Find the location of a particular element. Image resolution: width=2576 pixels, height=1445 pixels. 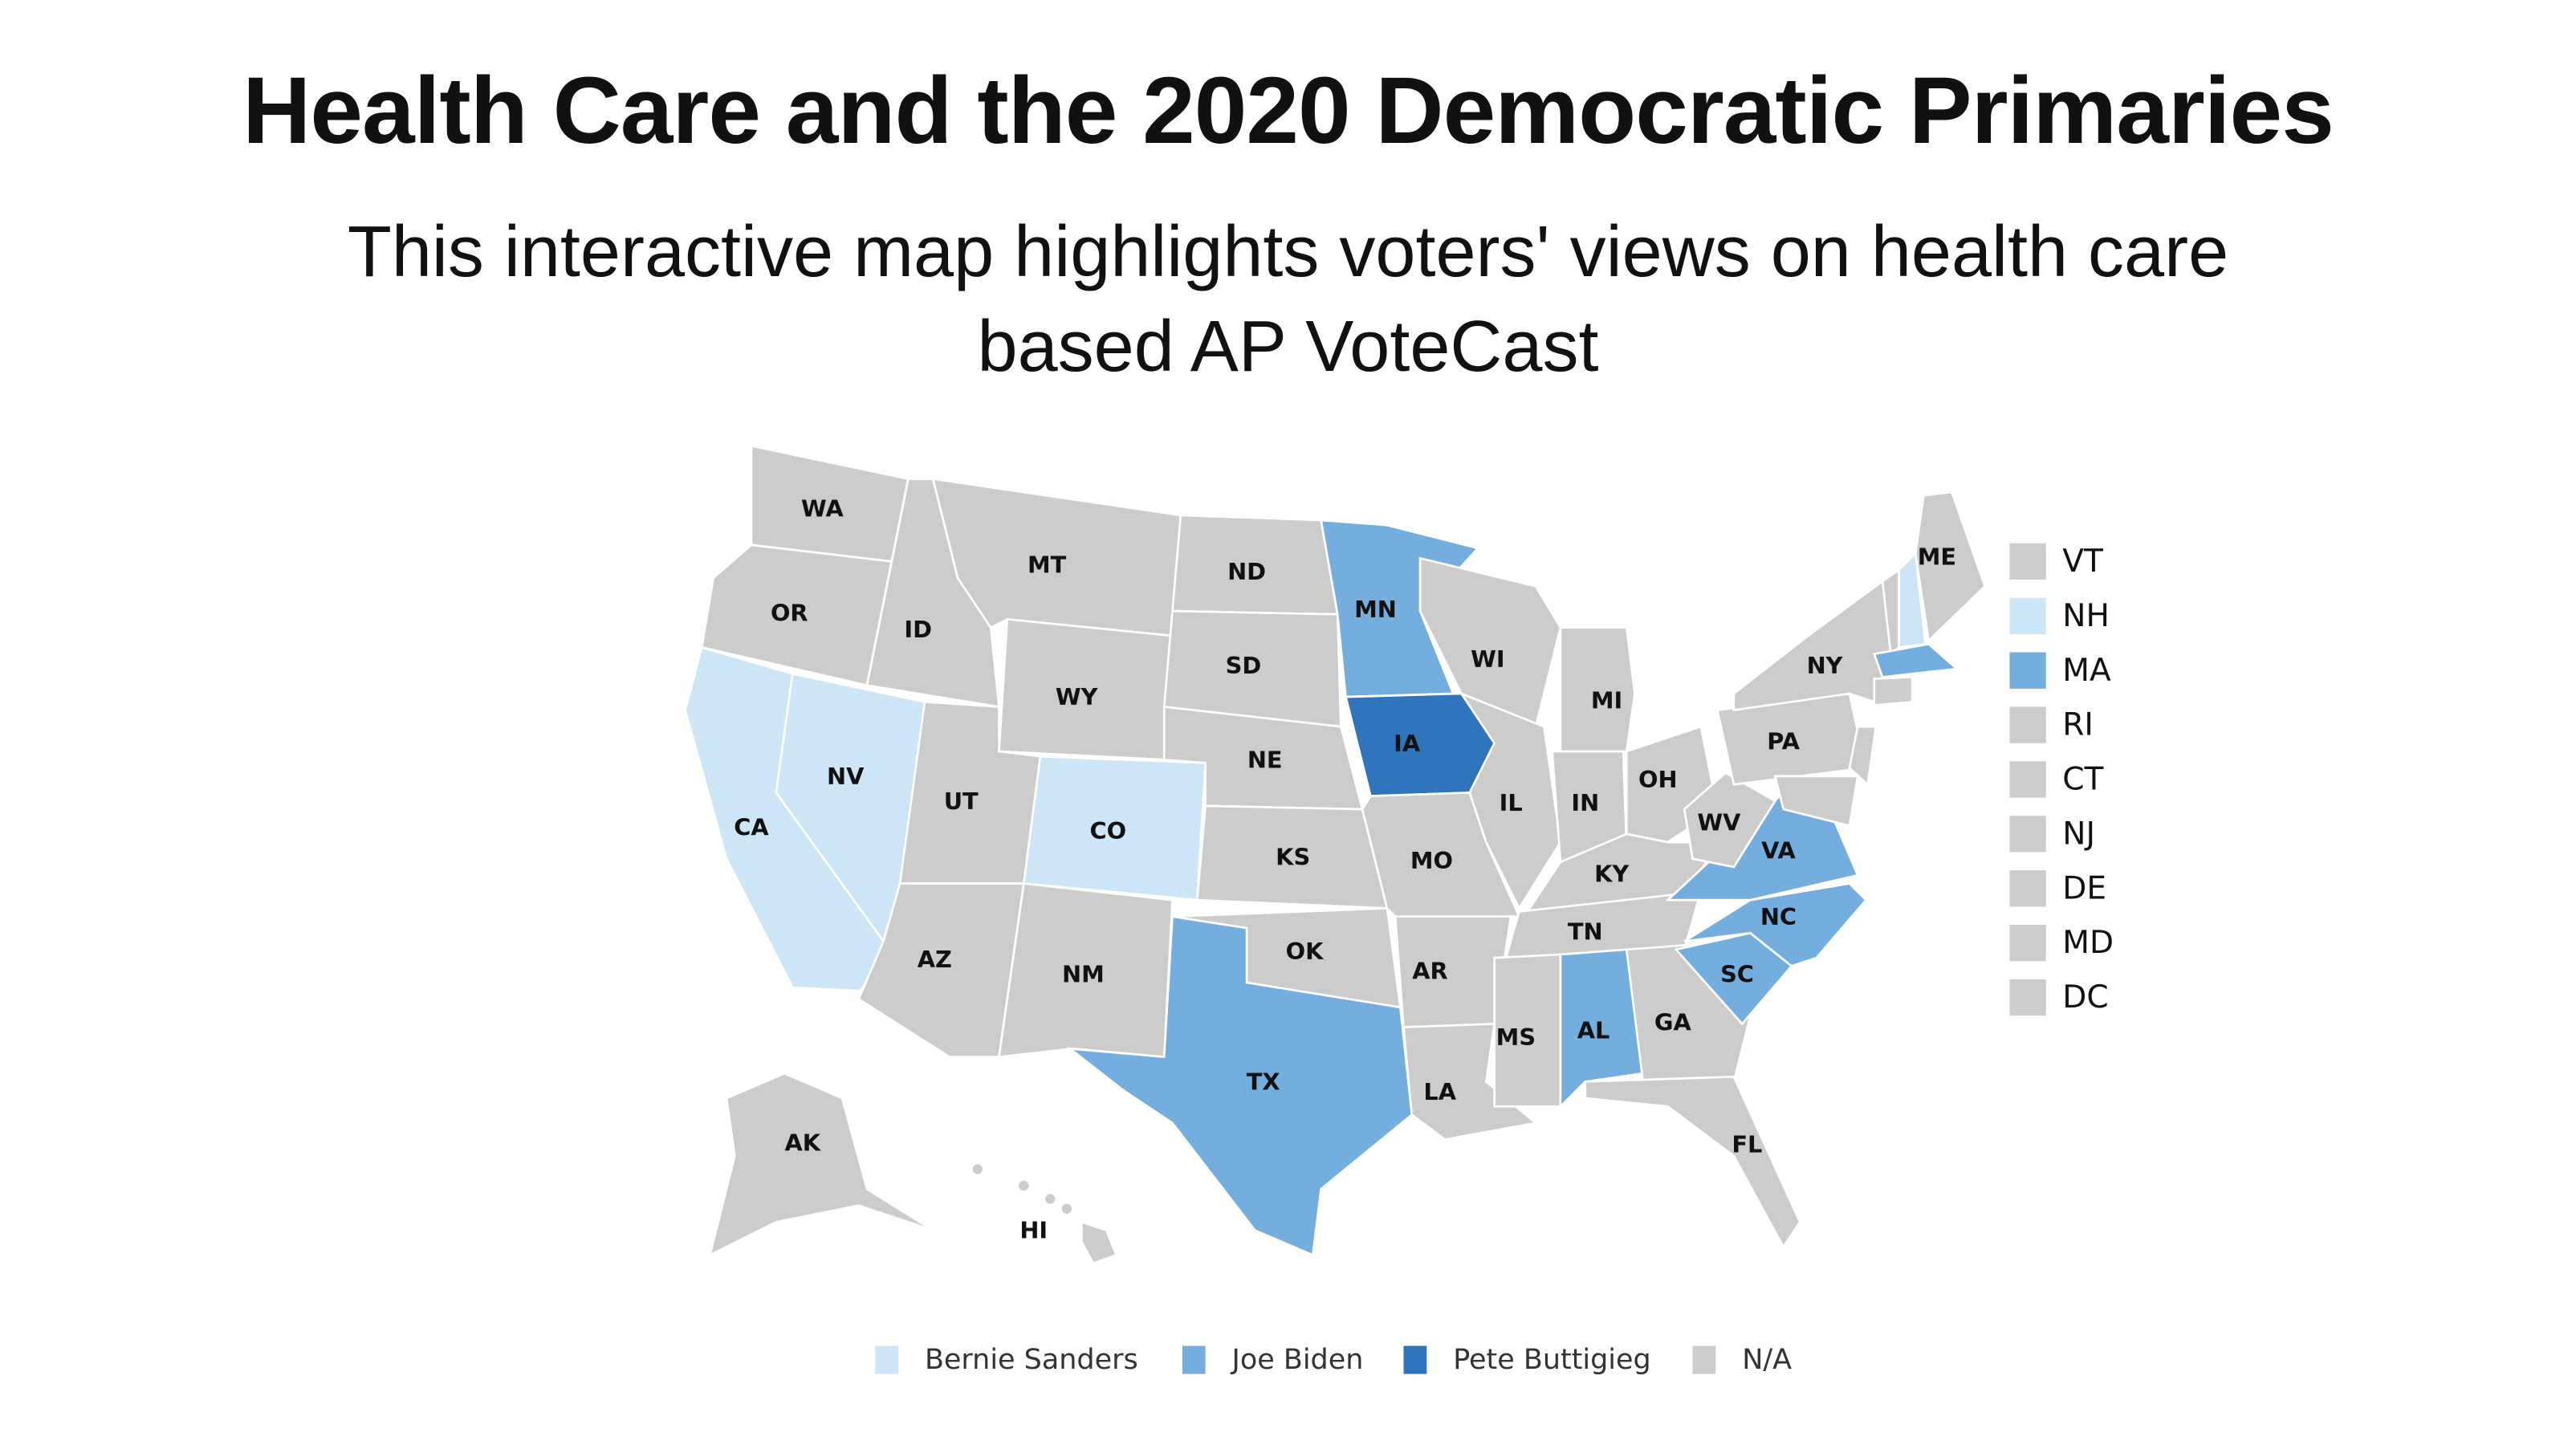

small-state-swatch-md is located at coordinates (2027, 943).